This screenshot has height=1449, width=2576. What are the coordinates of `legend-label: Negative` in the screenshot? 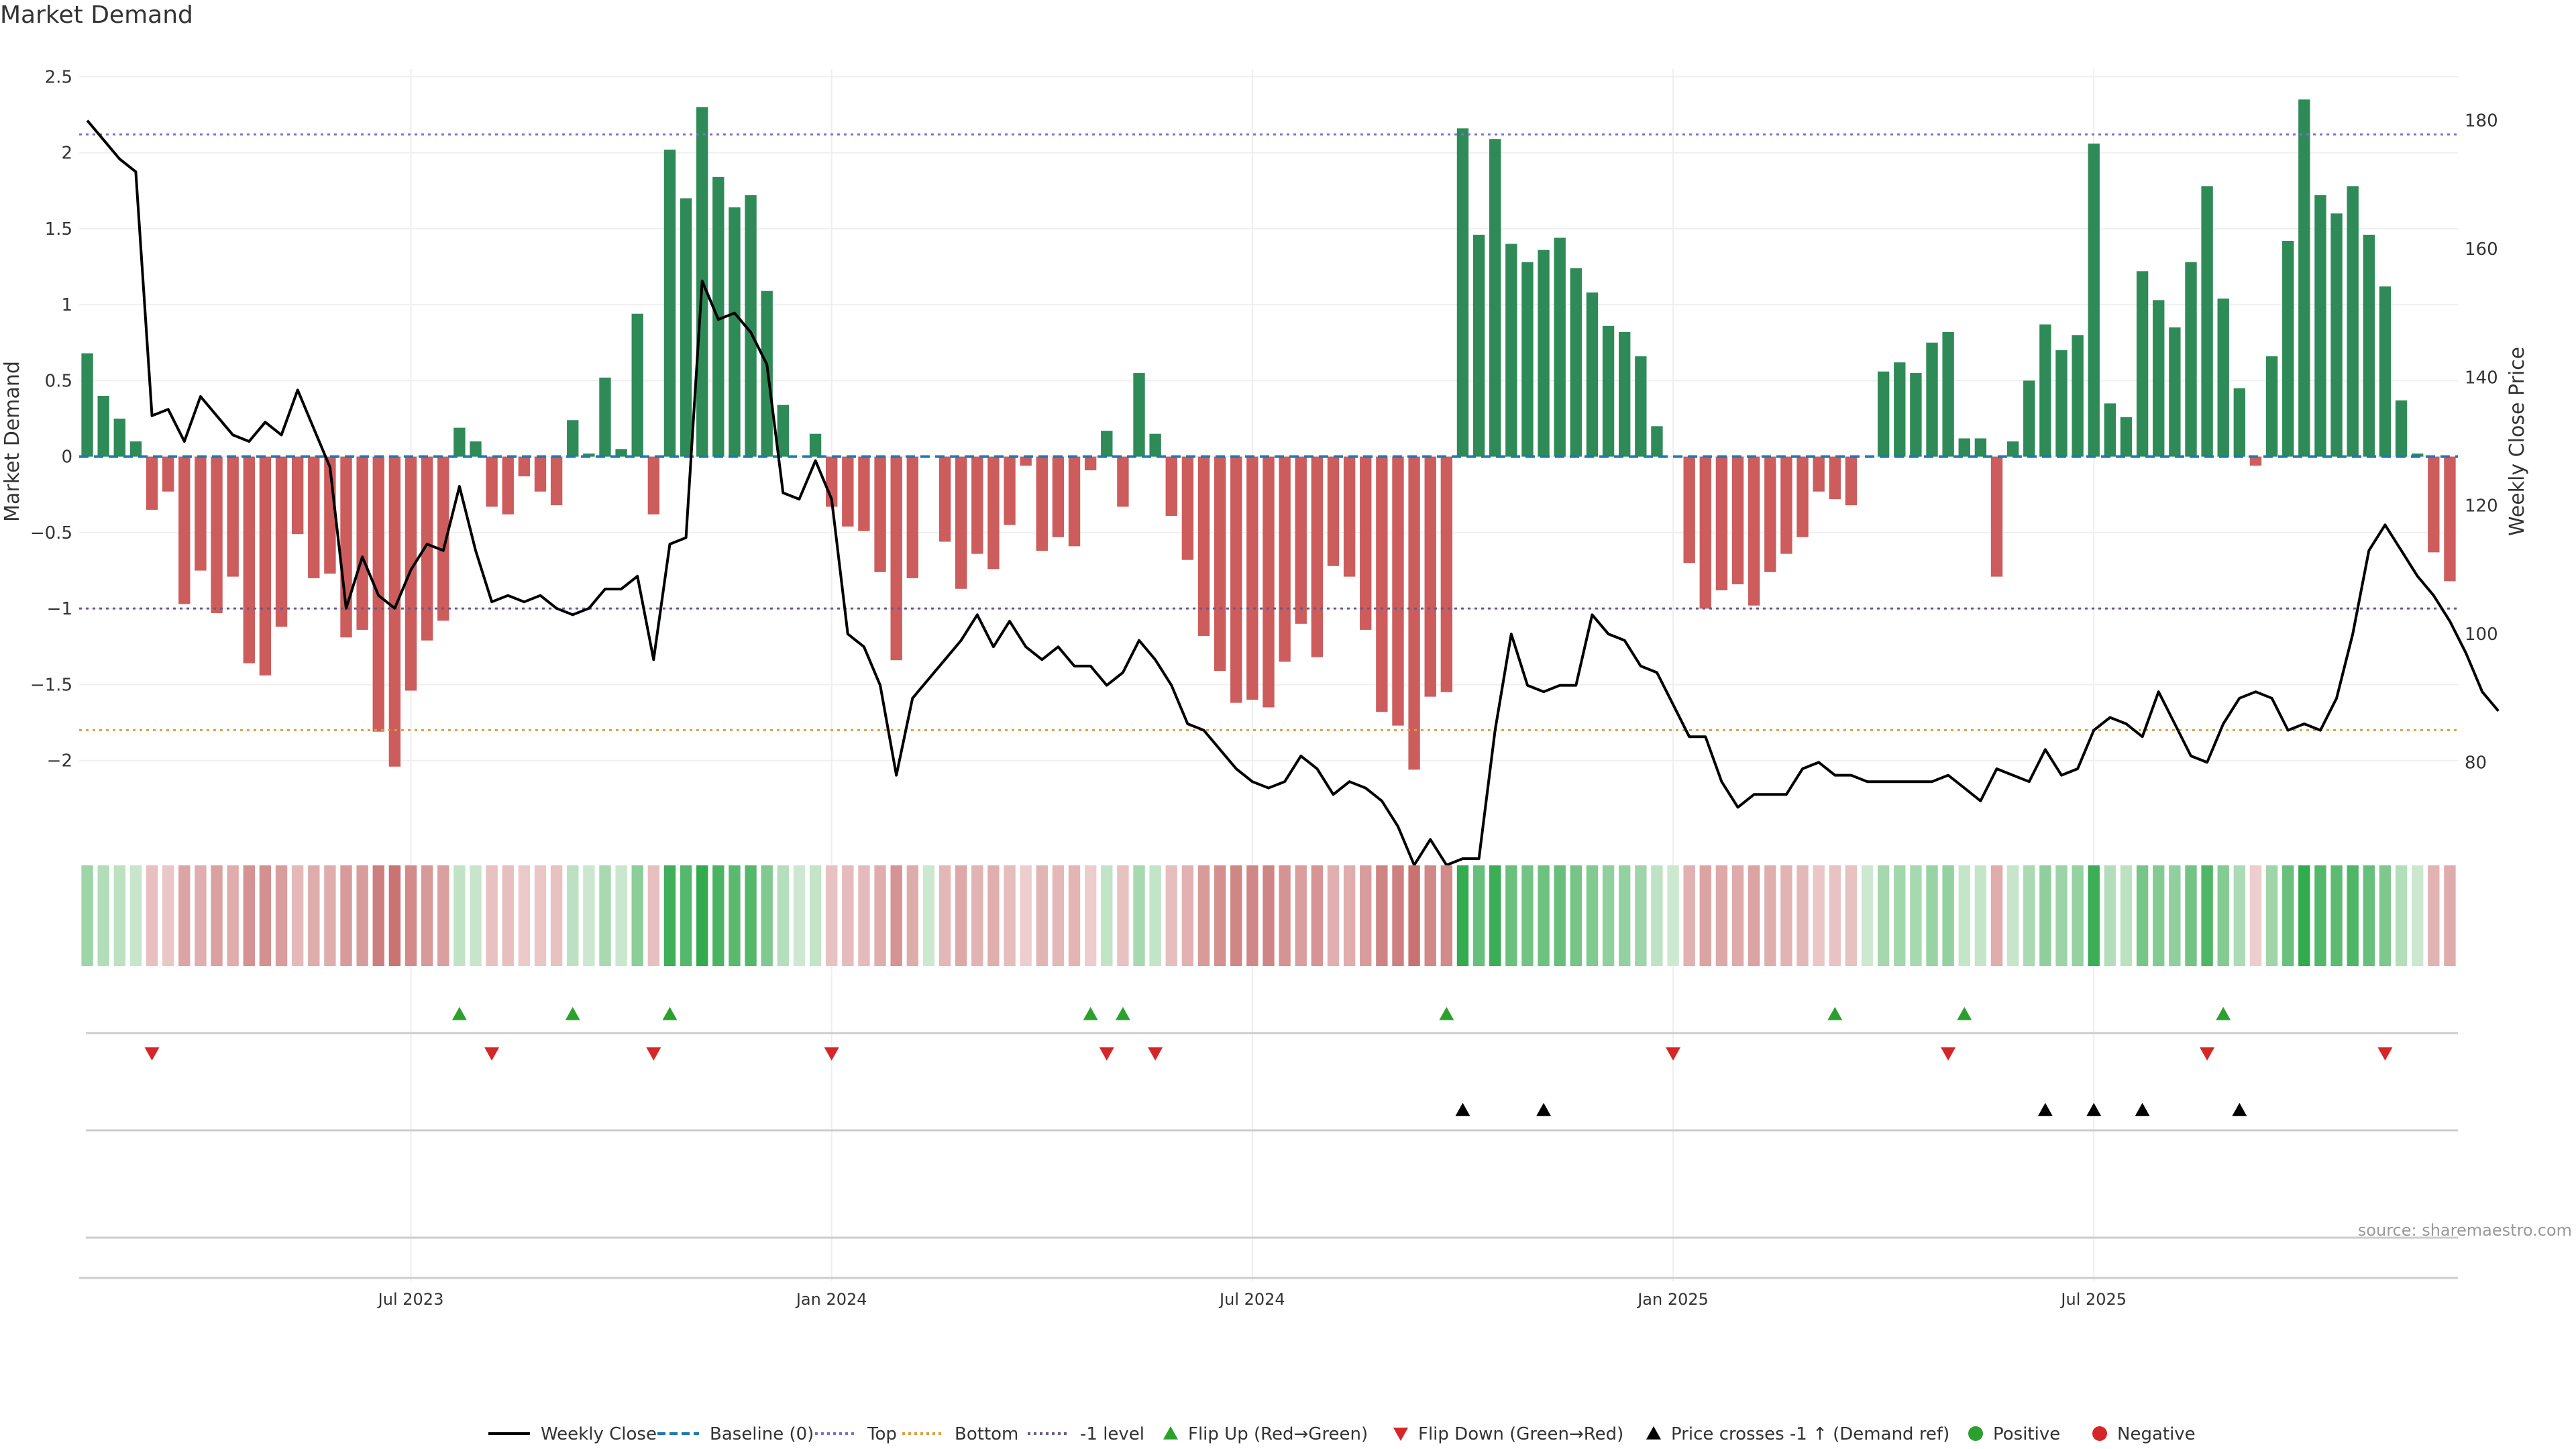 It's located at (2156, 1434).